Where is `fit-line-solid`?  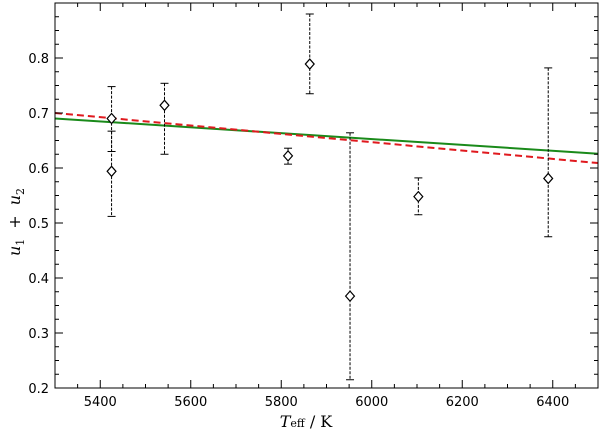 fit-line-solid is located at coordinates (326, 136).